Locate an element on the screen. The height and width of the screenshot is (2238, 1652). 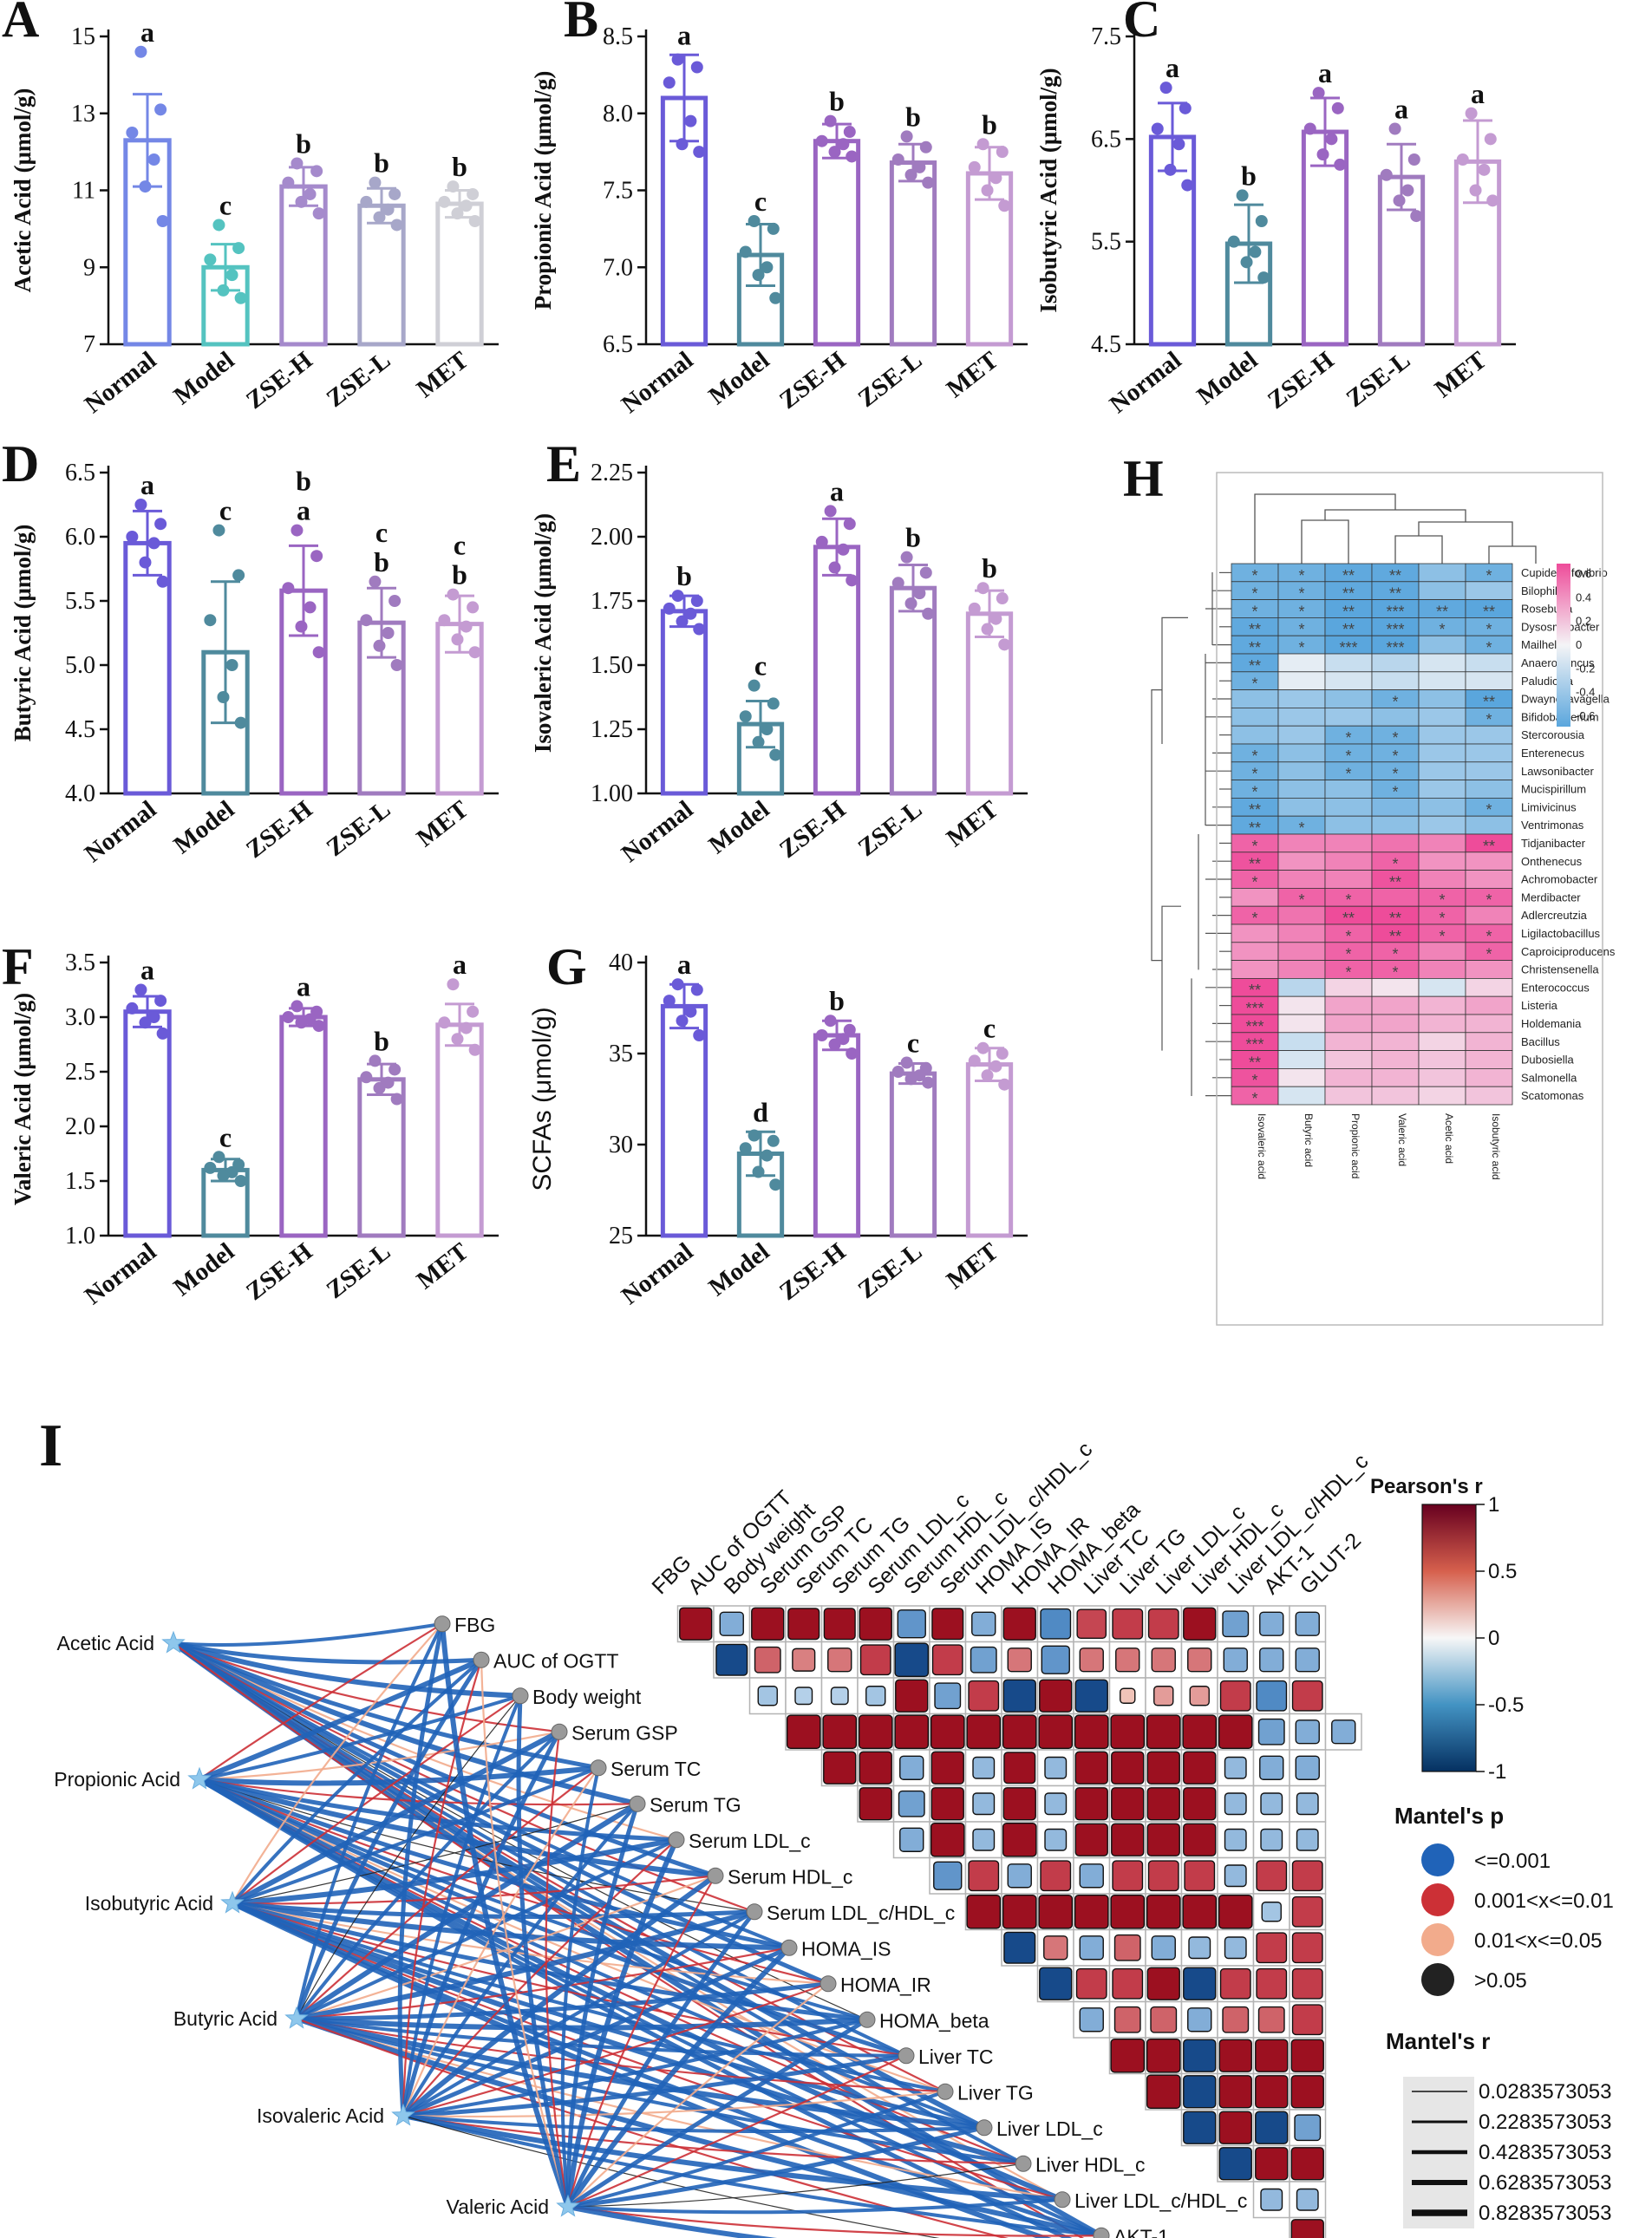
acid-star-icon is located at coordinates (296, 2018).